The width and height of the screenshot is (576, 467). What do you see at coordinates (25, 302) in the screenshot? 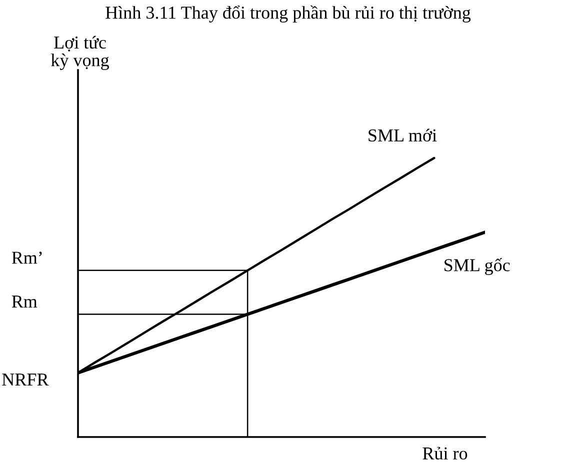
I see `ref-line-label: Rm` at bounding box center [25, 302].